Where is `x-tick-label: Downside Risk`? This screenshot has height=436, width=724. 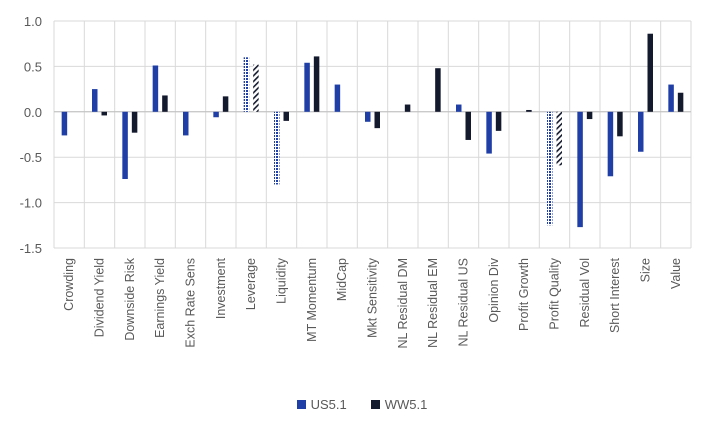 x-tick-label: Downside Risk is located at coordinates (130, 298).